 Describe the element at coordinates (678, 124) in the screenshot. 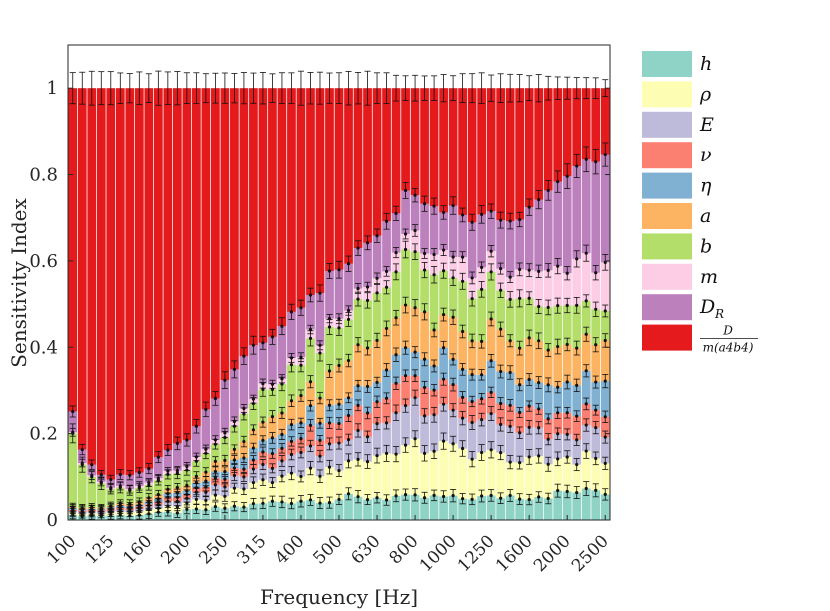

I see `legend-entry-E: E` at that location.